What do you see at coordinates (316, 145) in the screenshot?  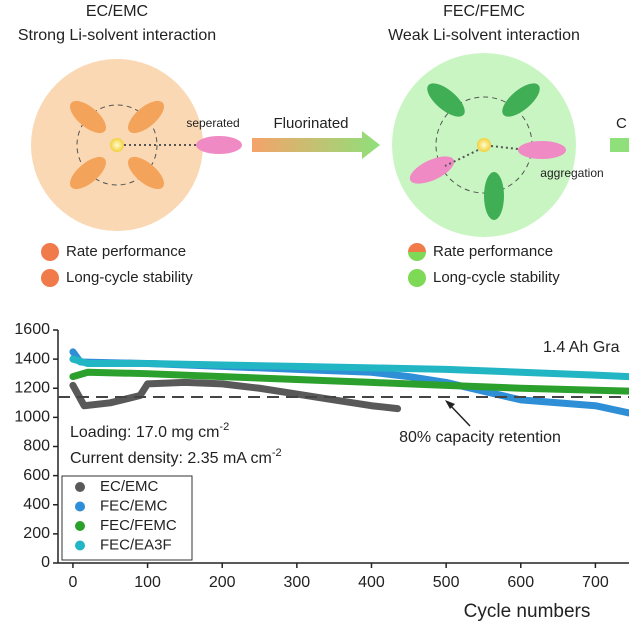 I see `fluorinate-arrow` at bounding box center [316, 145].